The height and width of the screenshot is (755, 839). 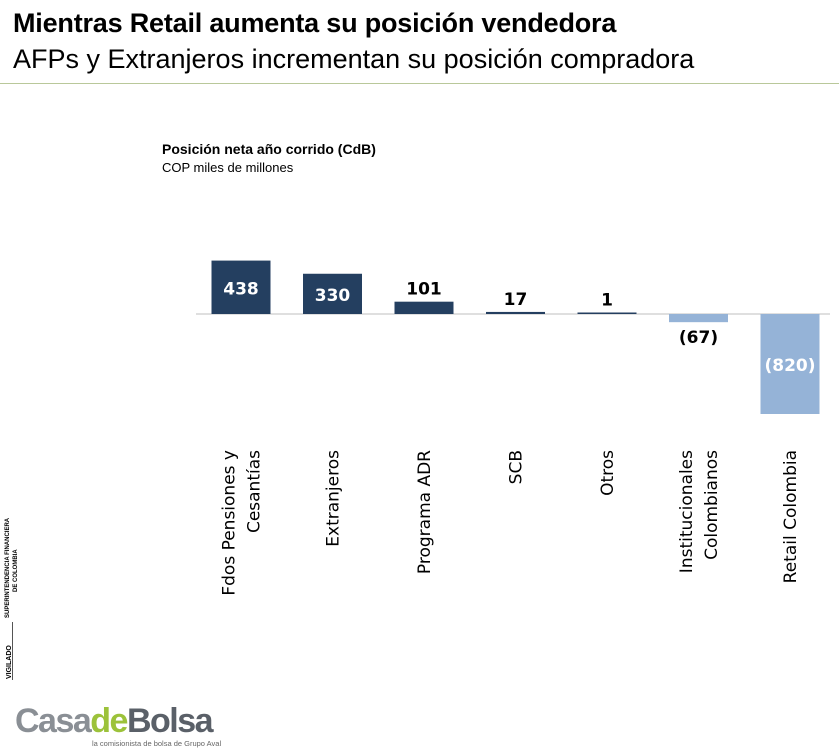 What do you see at coordinates (228, 167) in the screenshot?
I see `chart-subtitle: COP miles de millones` at bounding box center [228, 167].